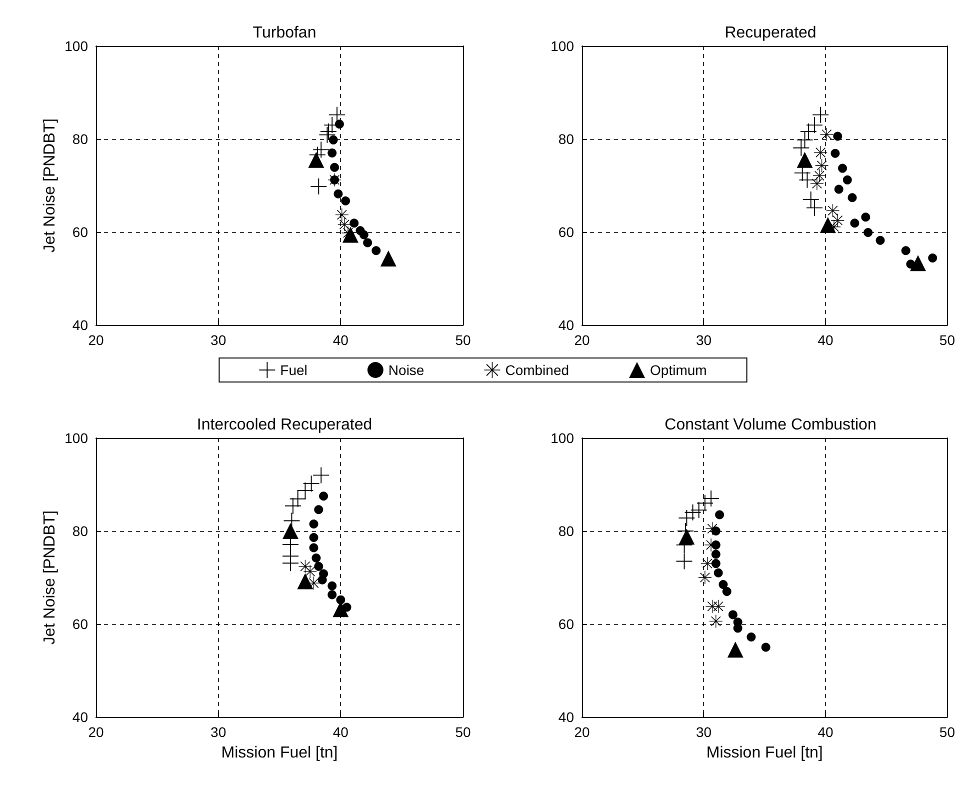  Describe the element at coordinates (678, 370) in the screenshot. I see `legend-label: Optimum` at that location.